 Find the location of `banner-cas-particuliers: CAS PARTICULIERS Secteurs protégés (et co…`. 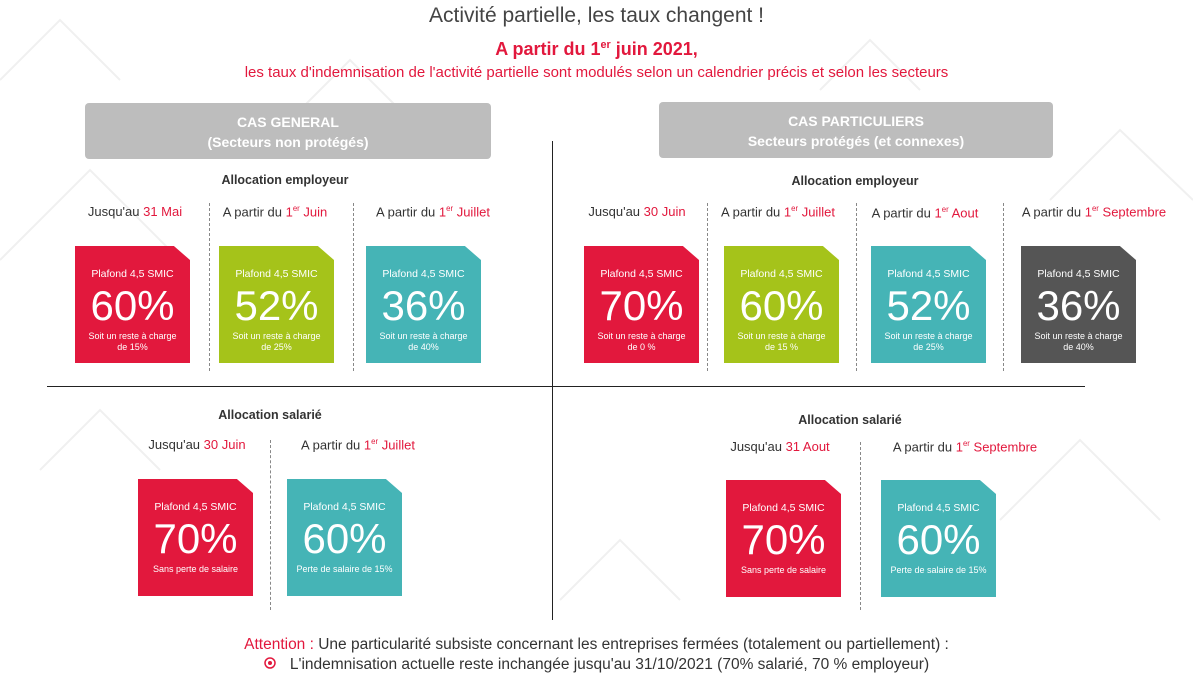

banner-cas-particuliers: CAS PARTICULIERS Secteurs protégés (et co… is located at coordinates (856, 130).